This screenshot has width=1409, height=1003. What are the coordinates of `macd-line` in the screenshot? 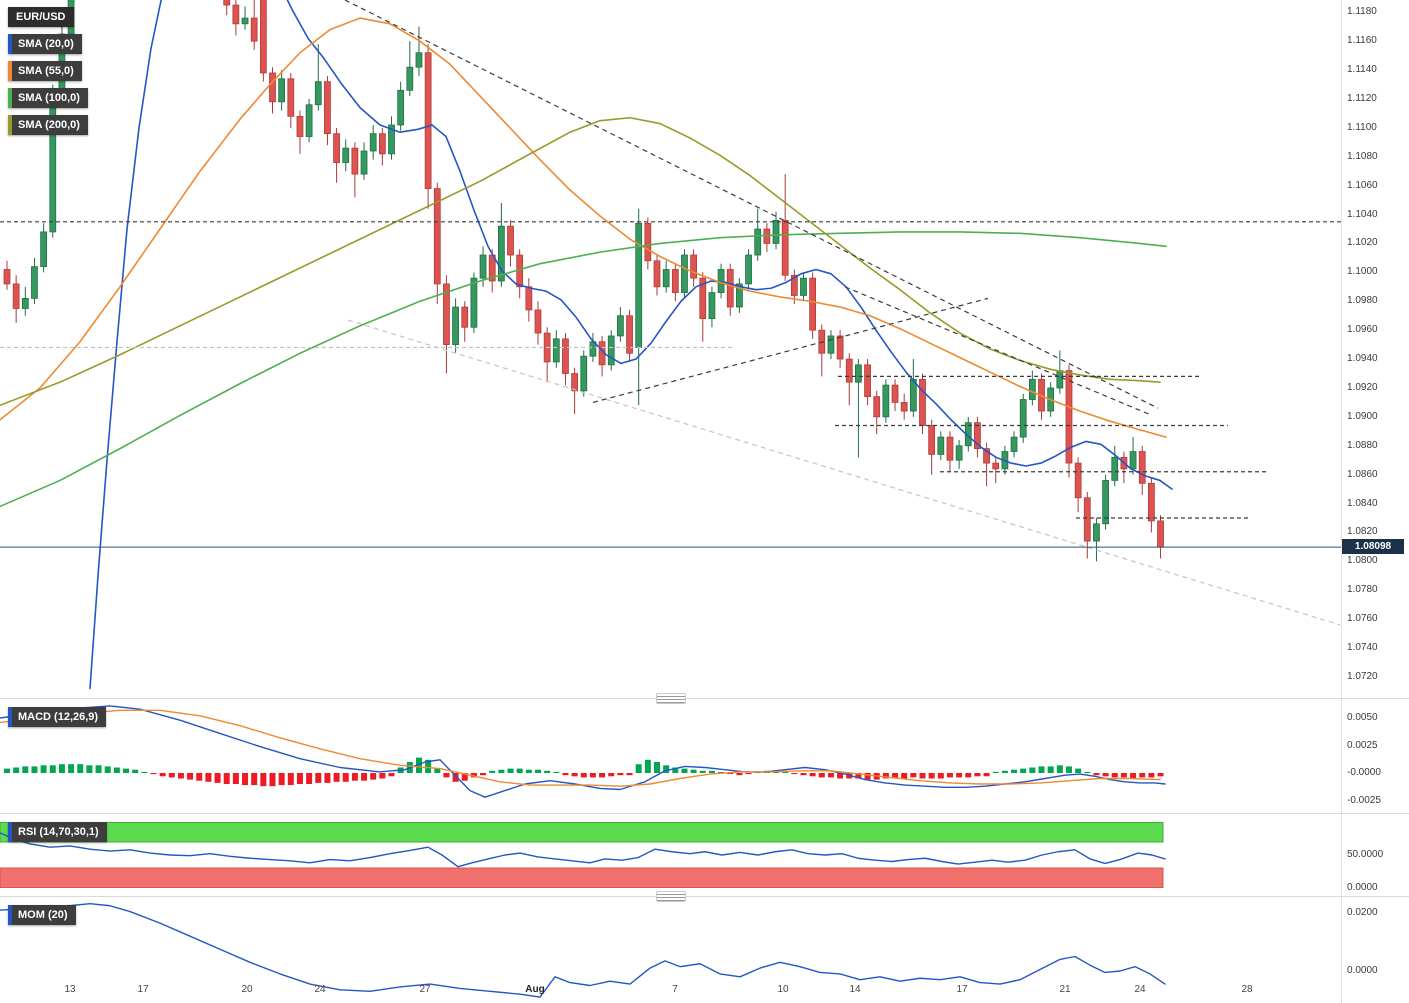 It's located at (583, 751).